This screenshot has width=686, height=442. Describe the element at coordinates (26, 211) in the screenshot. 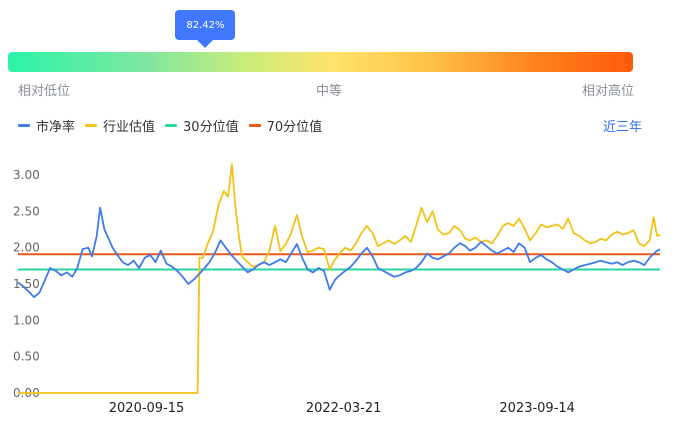

I see `y-tick-label: 2.50` at that location.